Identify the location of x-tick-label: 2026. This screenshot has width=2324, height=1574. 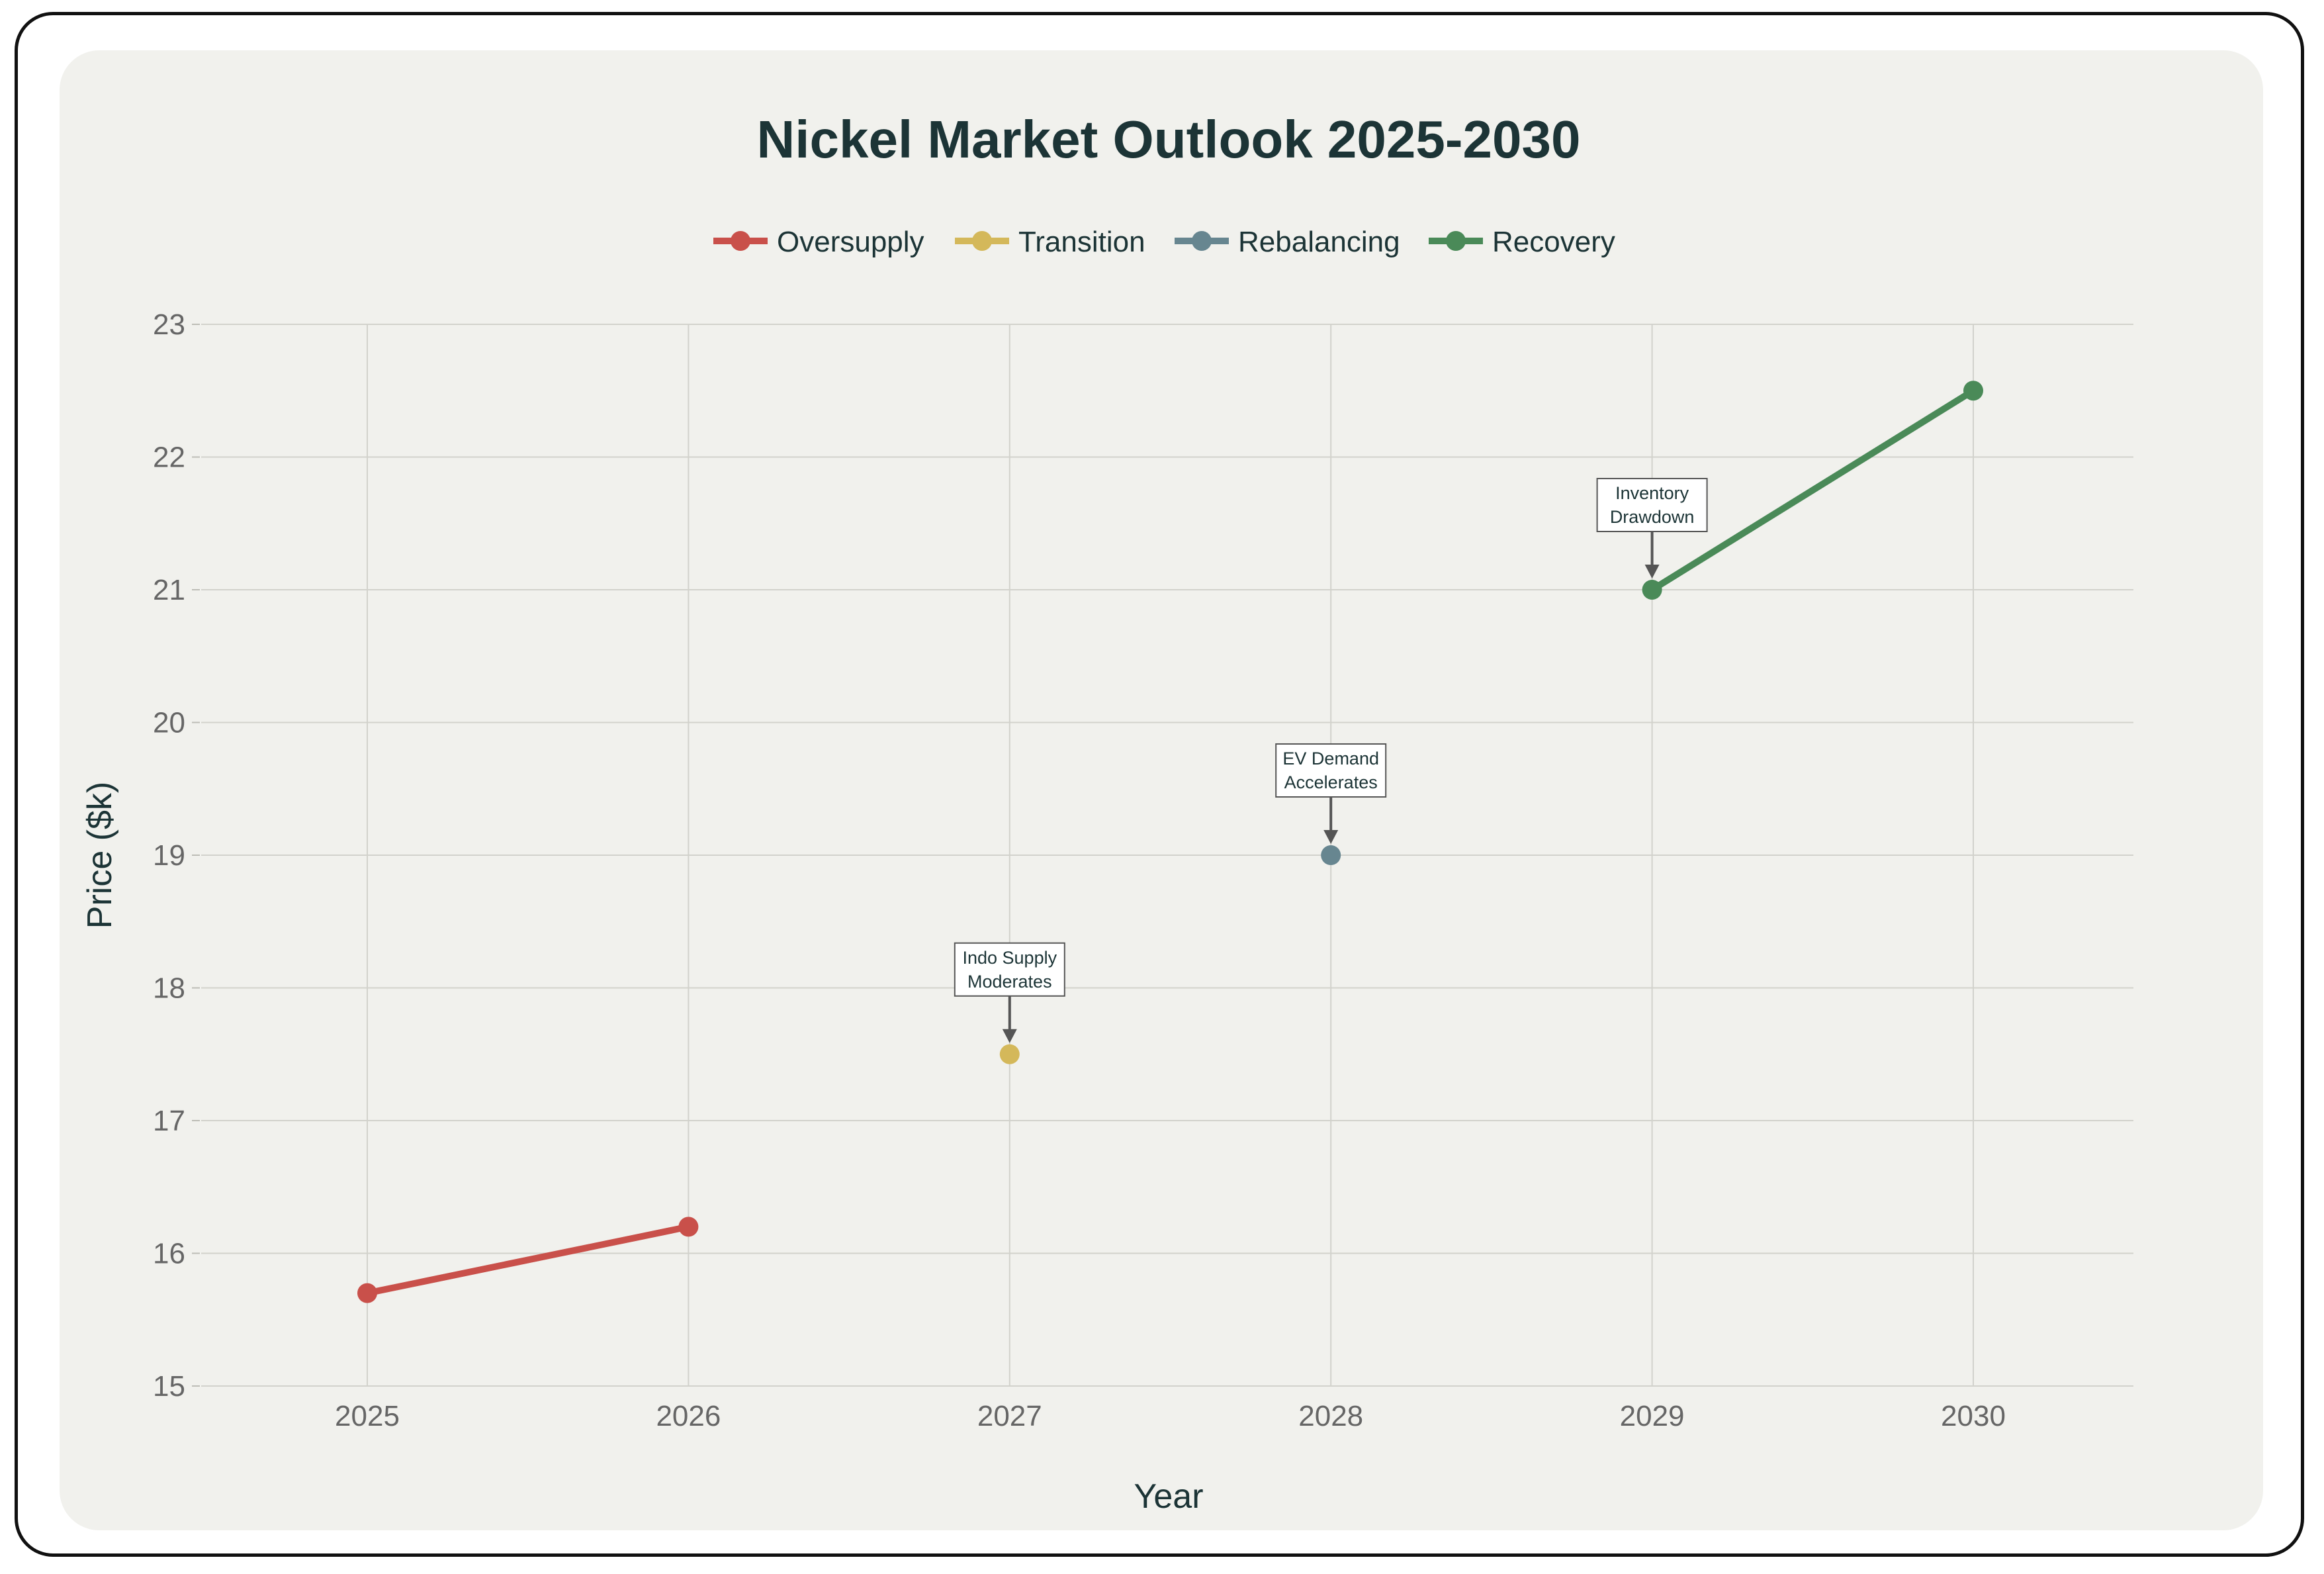
(688, 1416).